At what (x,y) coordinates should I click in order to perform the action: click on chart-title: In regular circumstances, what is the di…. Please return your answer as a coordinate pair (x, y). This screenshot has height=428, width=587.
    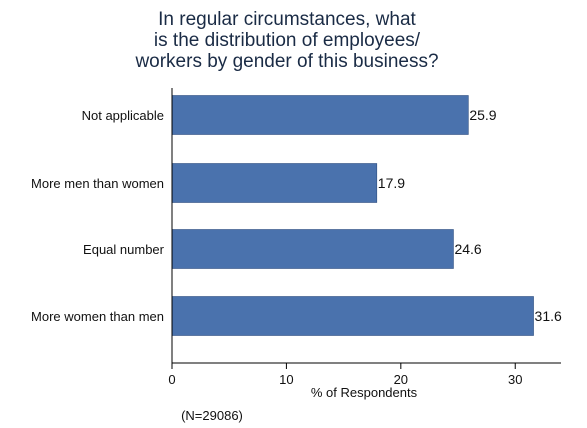
    Looking at the image, I should click on (286, 40).